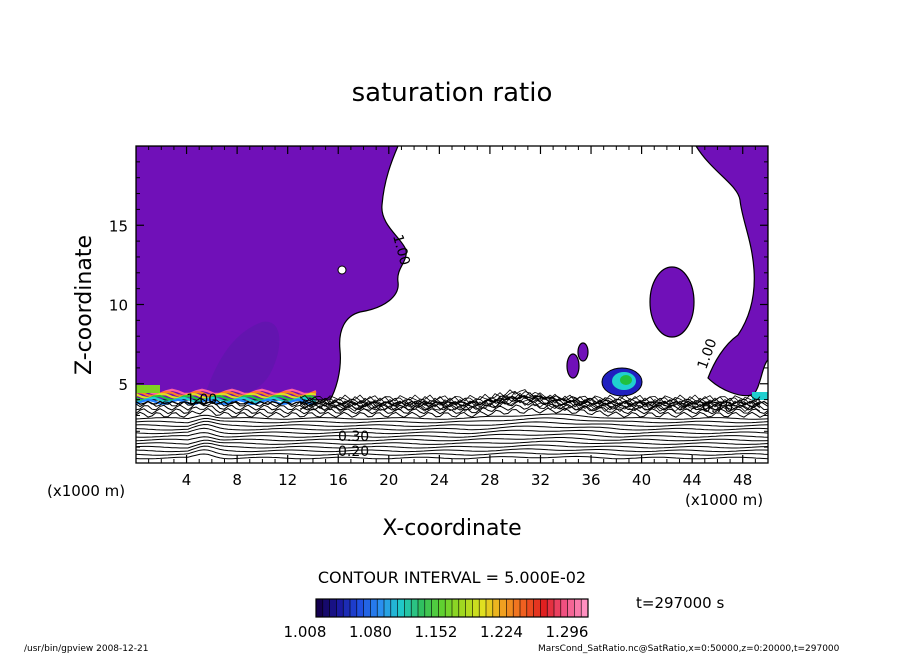 The height and width of the screenshot is (654, 904). Describe the element at coordinates (439, 480) in the screenshot. I see `x-tick-label: 24` at that location.